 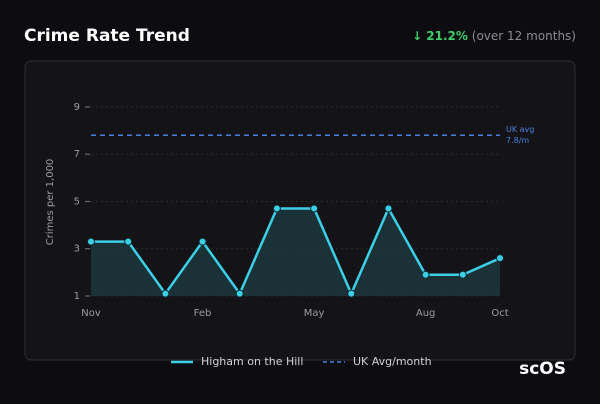 I want to click on x-tick-label: Feb, so click(x=203, y=313).